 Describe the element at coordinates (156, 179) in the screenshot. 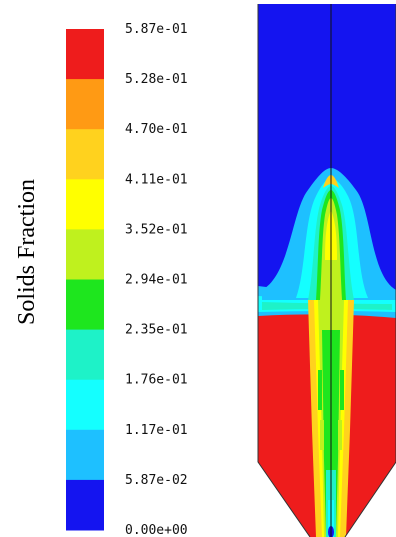

I see `colorbar-tick-label: 4.11e-01` at that location.